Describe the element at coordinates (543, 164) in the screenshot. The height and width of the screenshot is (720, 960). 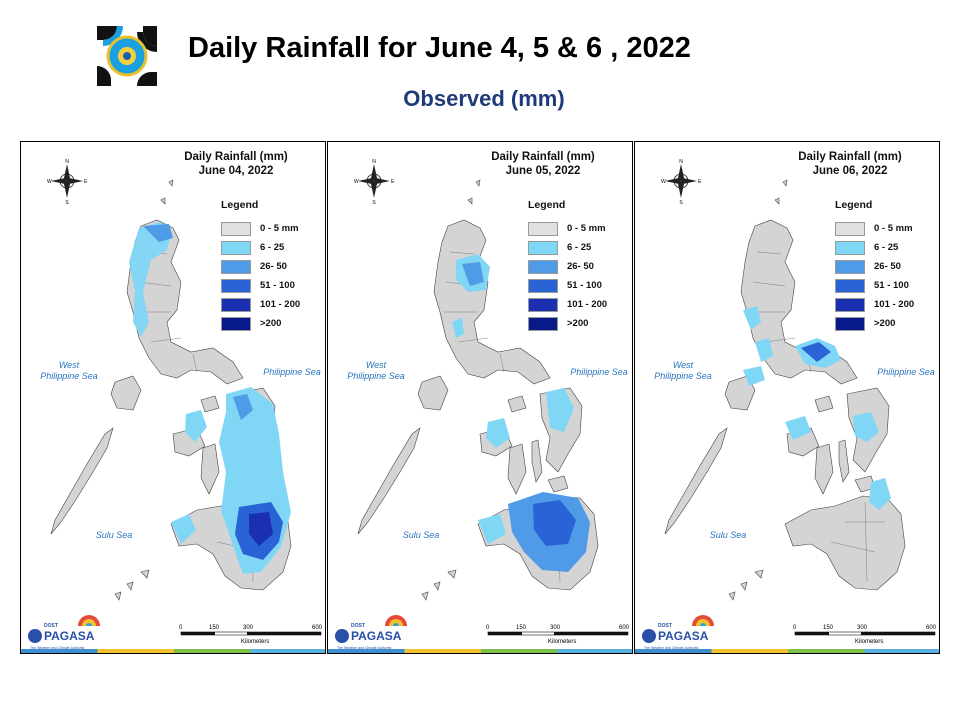
I see `panel-title: Daily Rainfall (mm) June 05, 2022` at that location.